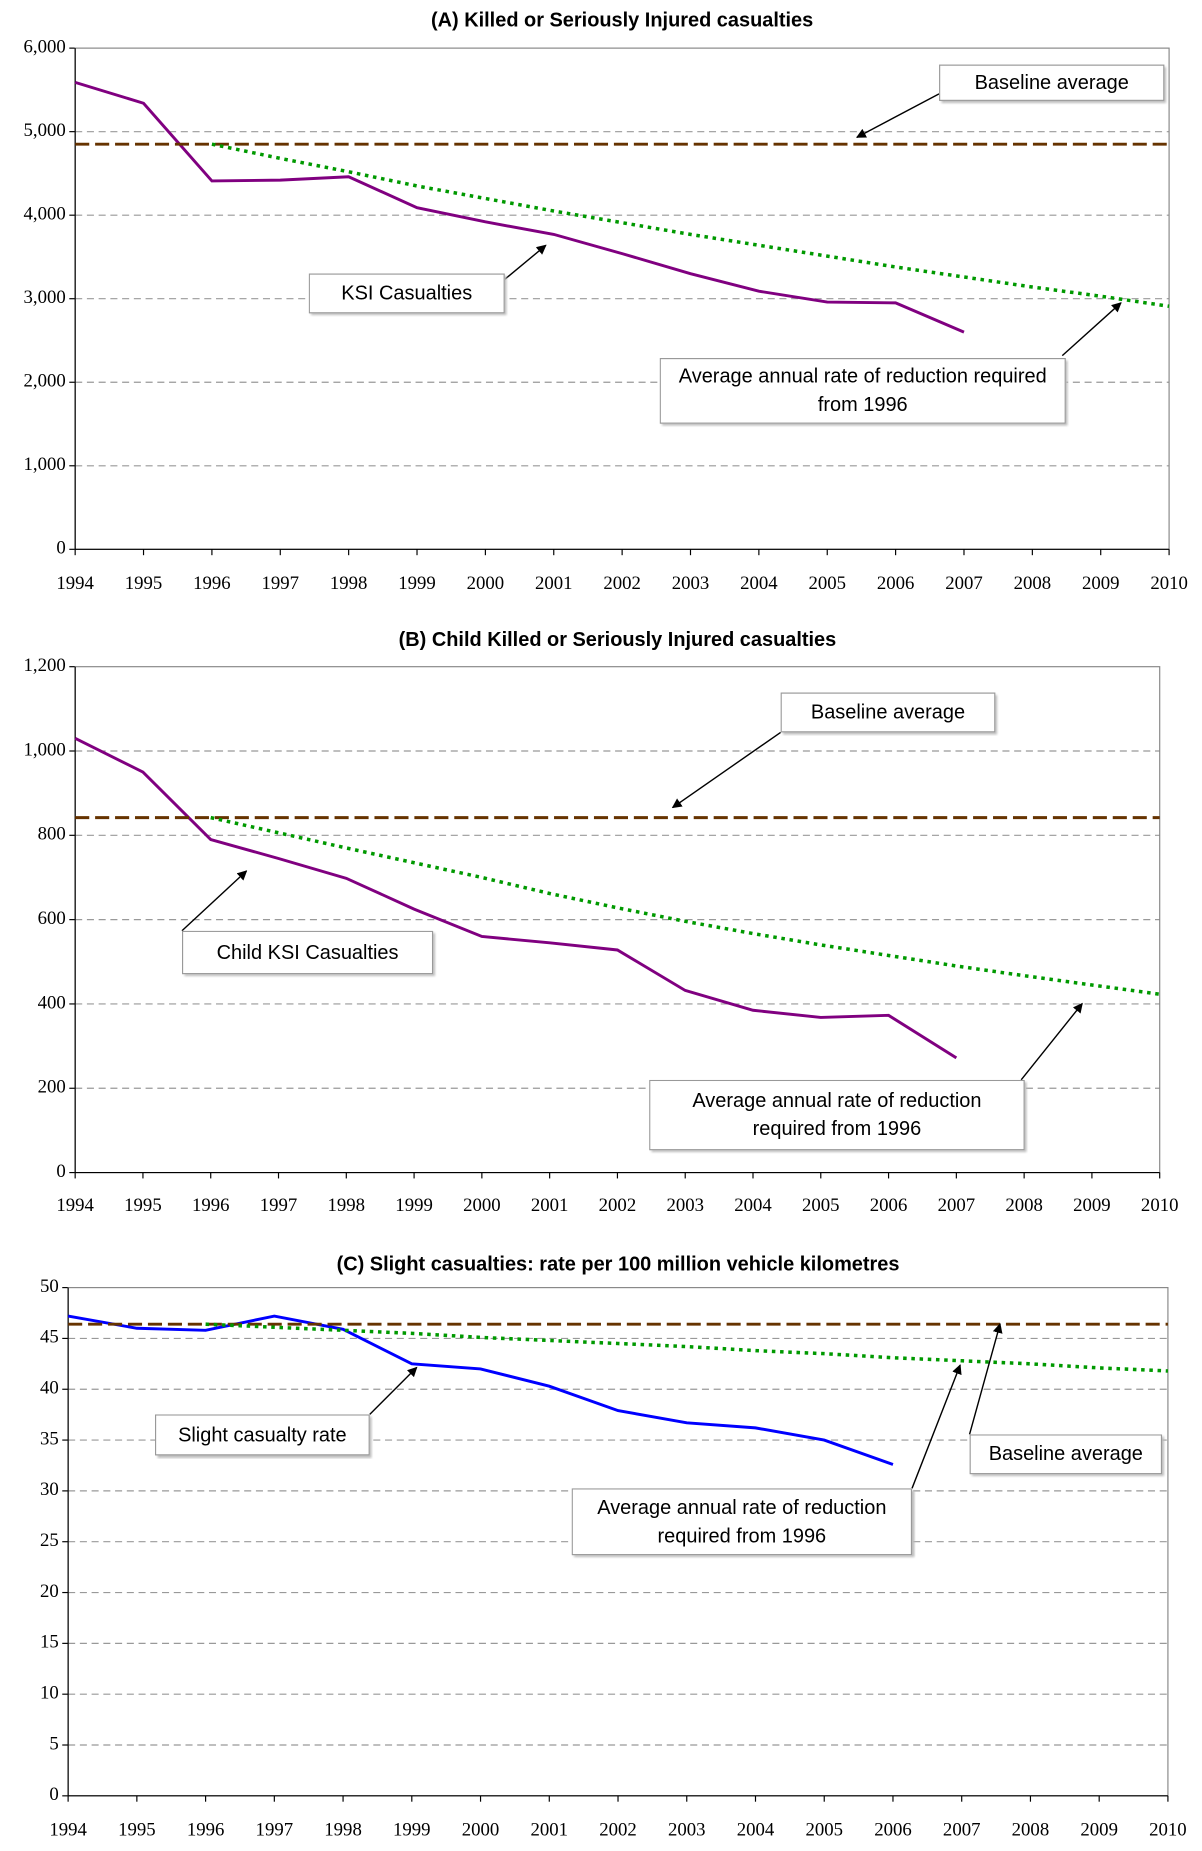 The width and height of the screenshot is (1202, 1851). Describe the element at coordinates (52, 1087) in the screenshot. I see `y-tick-label: 200` at that location.